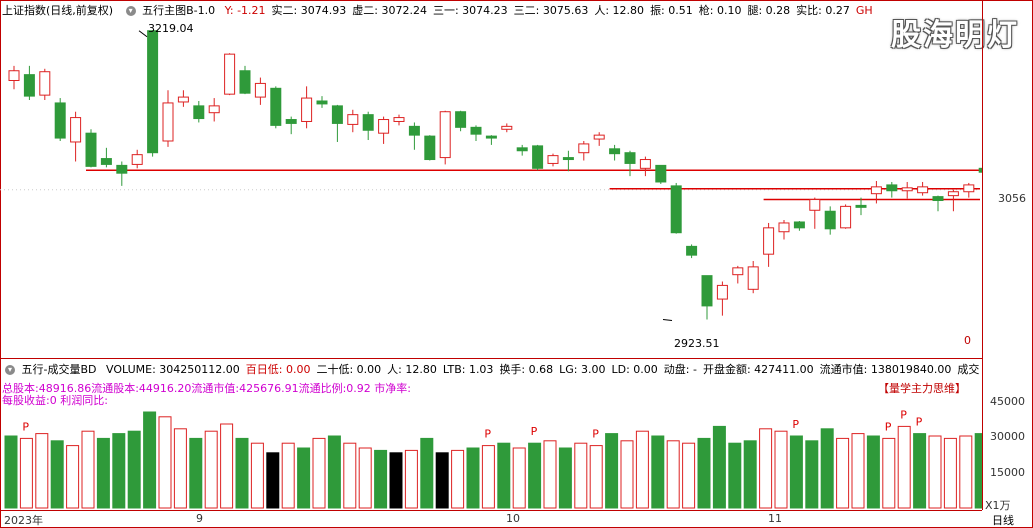 The width and height of the screenshot is (1033, 528). Describe the element at coordinates (955, 35) in the screenshot. I see `watermark-logo: 股海明灯` at that location.